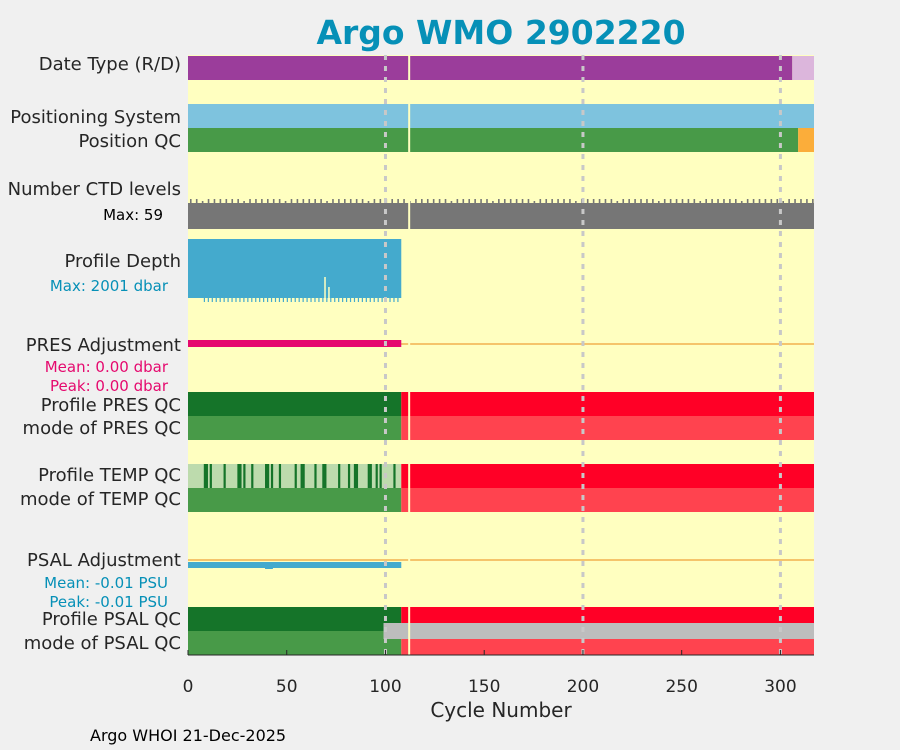 The image size is (900, 750). Describe the element at coordinates (111, 619) in the screenshot. I see `profile-psal-qc-label: Profile PSAL QC` at that location.